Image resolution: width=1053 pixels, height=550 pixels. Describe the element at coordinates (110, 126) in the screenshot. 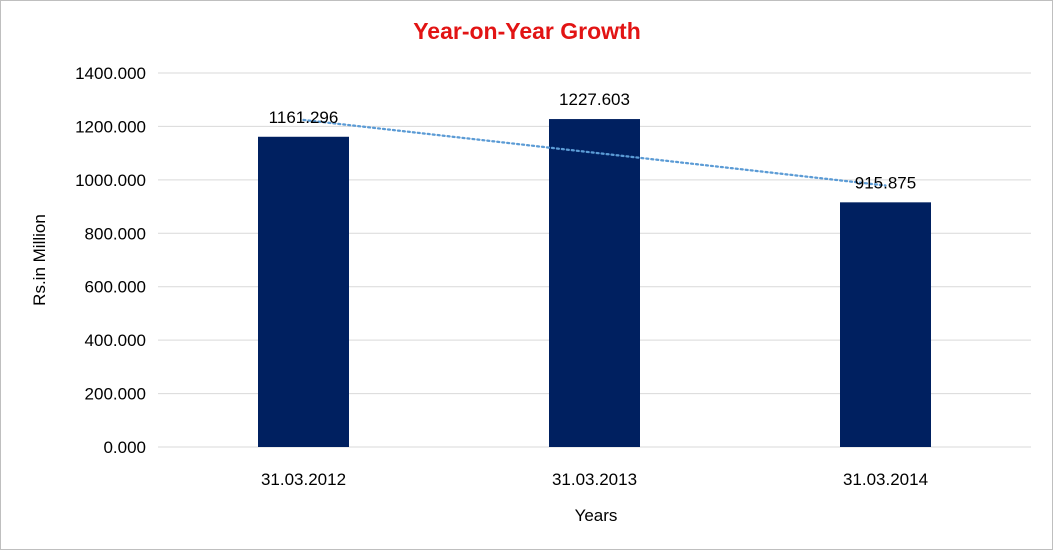

I see `y-tick-label: 1200.000` at that location.